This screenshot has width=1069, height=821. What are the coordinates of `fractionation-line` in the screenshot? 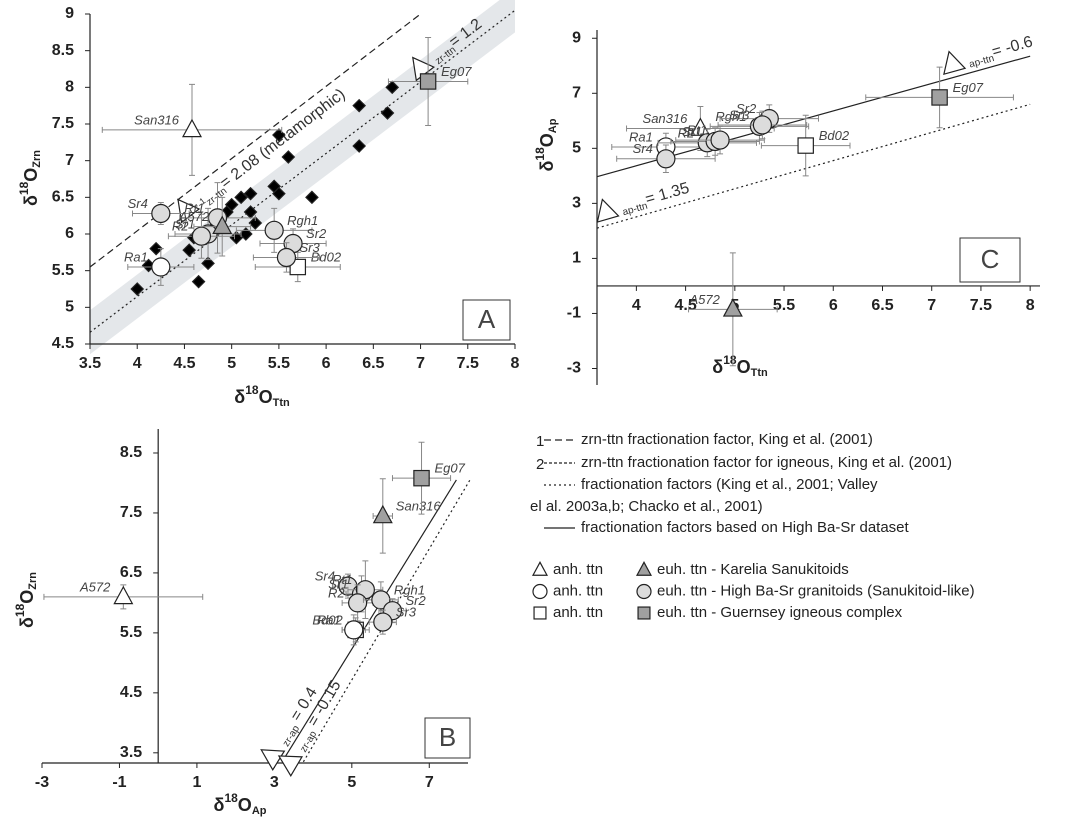 It's located at (813, 166).